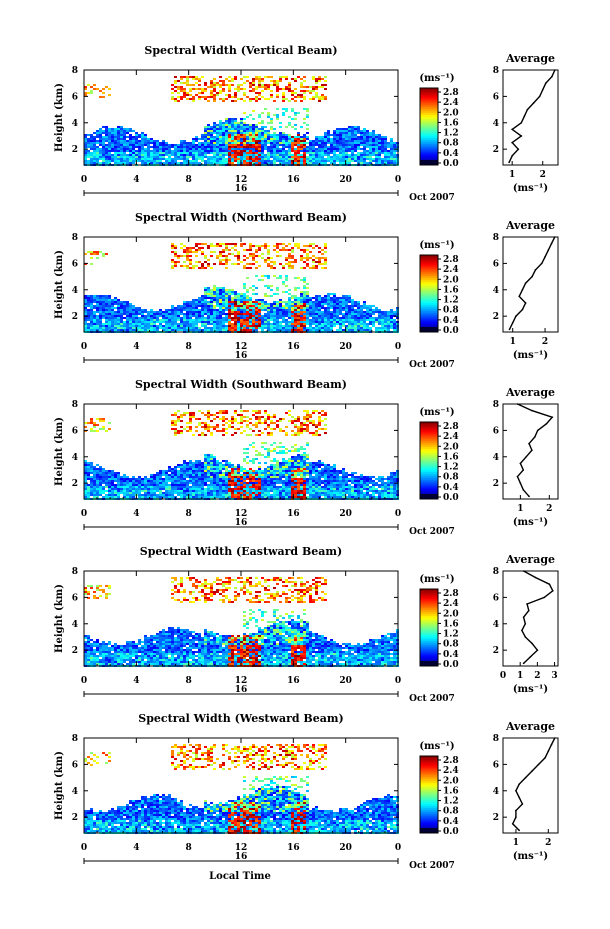 This screenshot has height=929, width=610. Describe the element at coordinates (532, 116) in the screenshot. I see `profile-line` at that location.